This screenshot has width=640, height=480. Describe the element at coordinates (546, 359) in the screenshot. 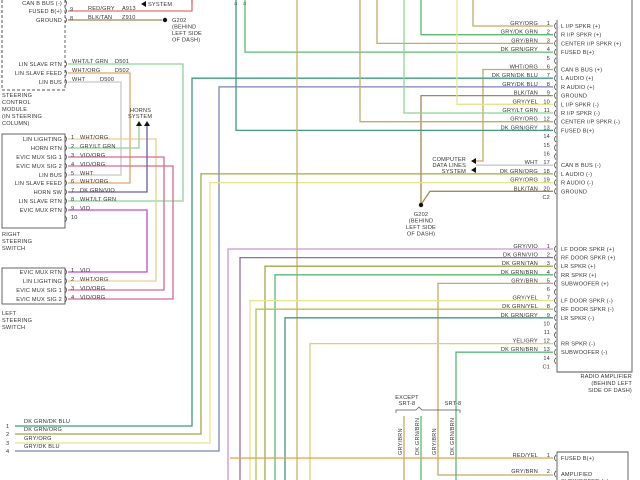

I see `pin-number: 14` at that location.